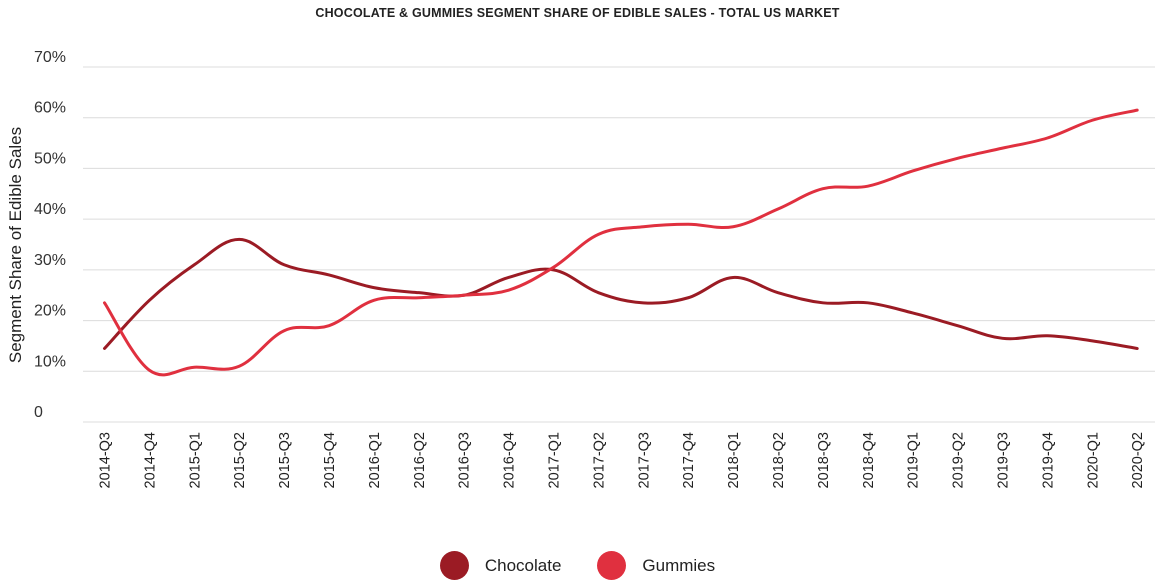  Describe the element at coordinates (679, 565) in the screenshot. I see `legend-label-gummies: Gummies` at that location.